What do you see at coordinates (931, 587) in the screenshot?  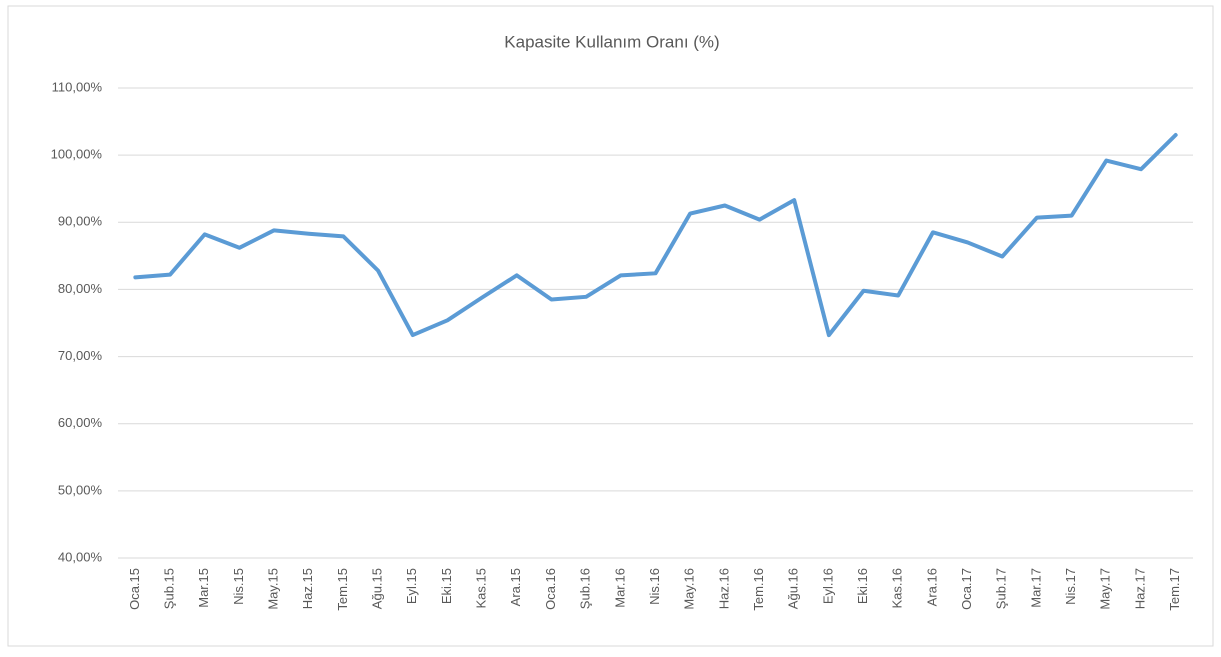 I see `x-tick-label: Ara.16` at bounding box center [931, 587].